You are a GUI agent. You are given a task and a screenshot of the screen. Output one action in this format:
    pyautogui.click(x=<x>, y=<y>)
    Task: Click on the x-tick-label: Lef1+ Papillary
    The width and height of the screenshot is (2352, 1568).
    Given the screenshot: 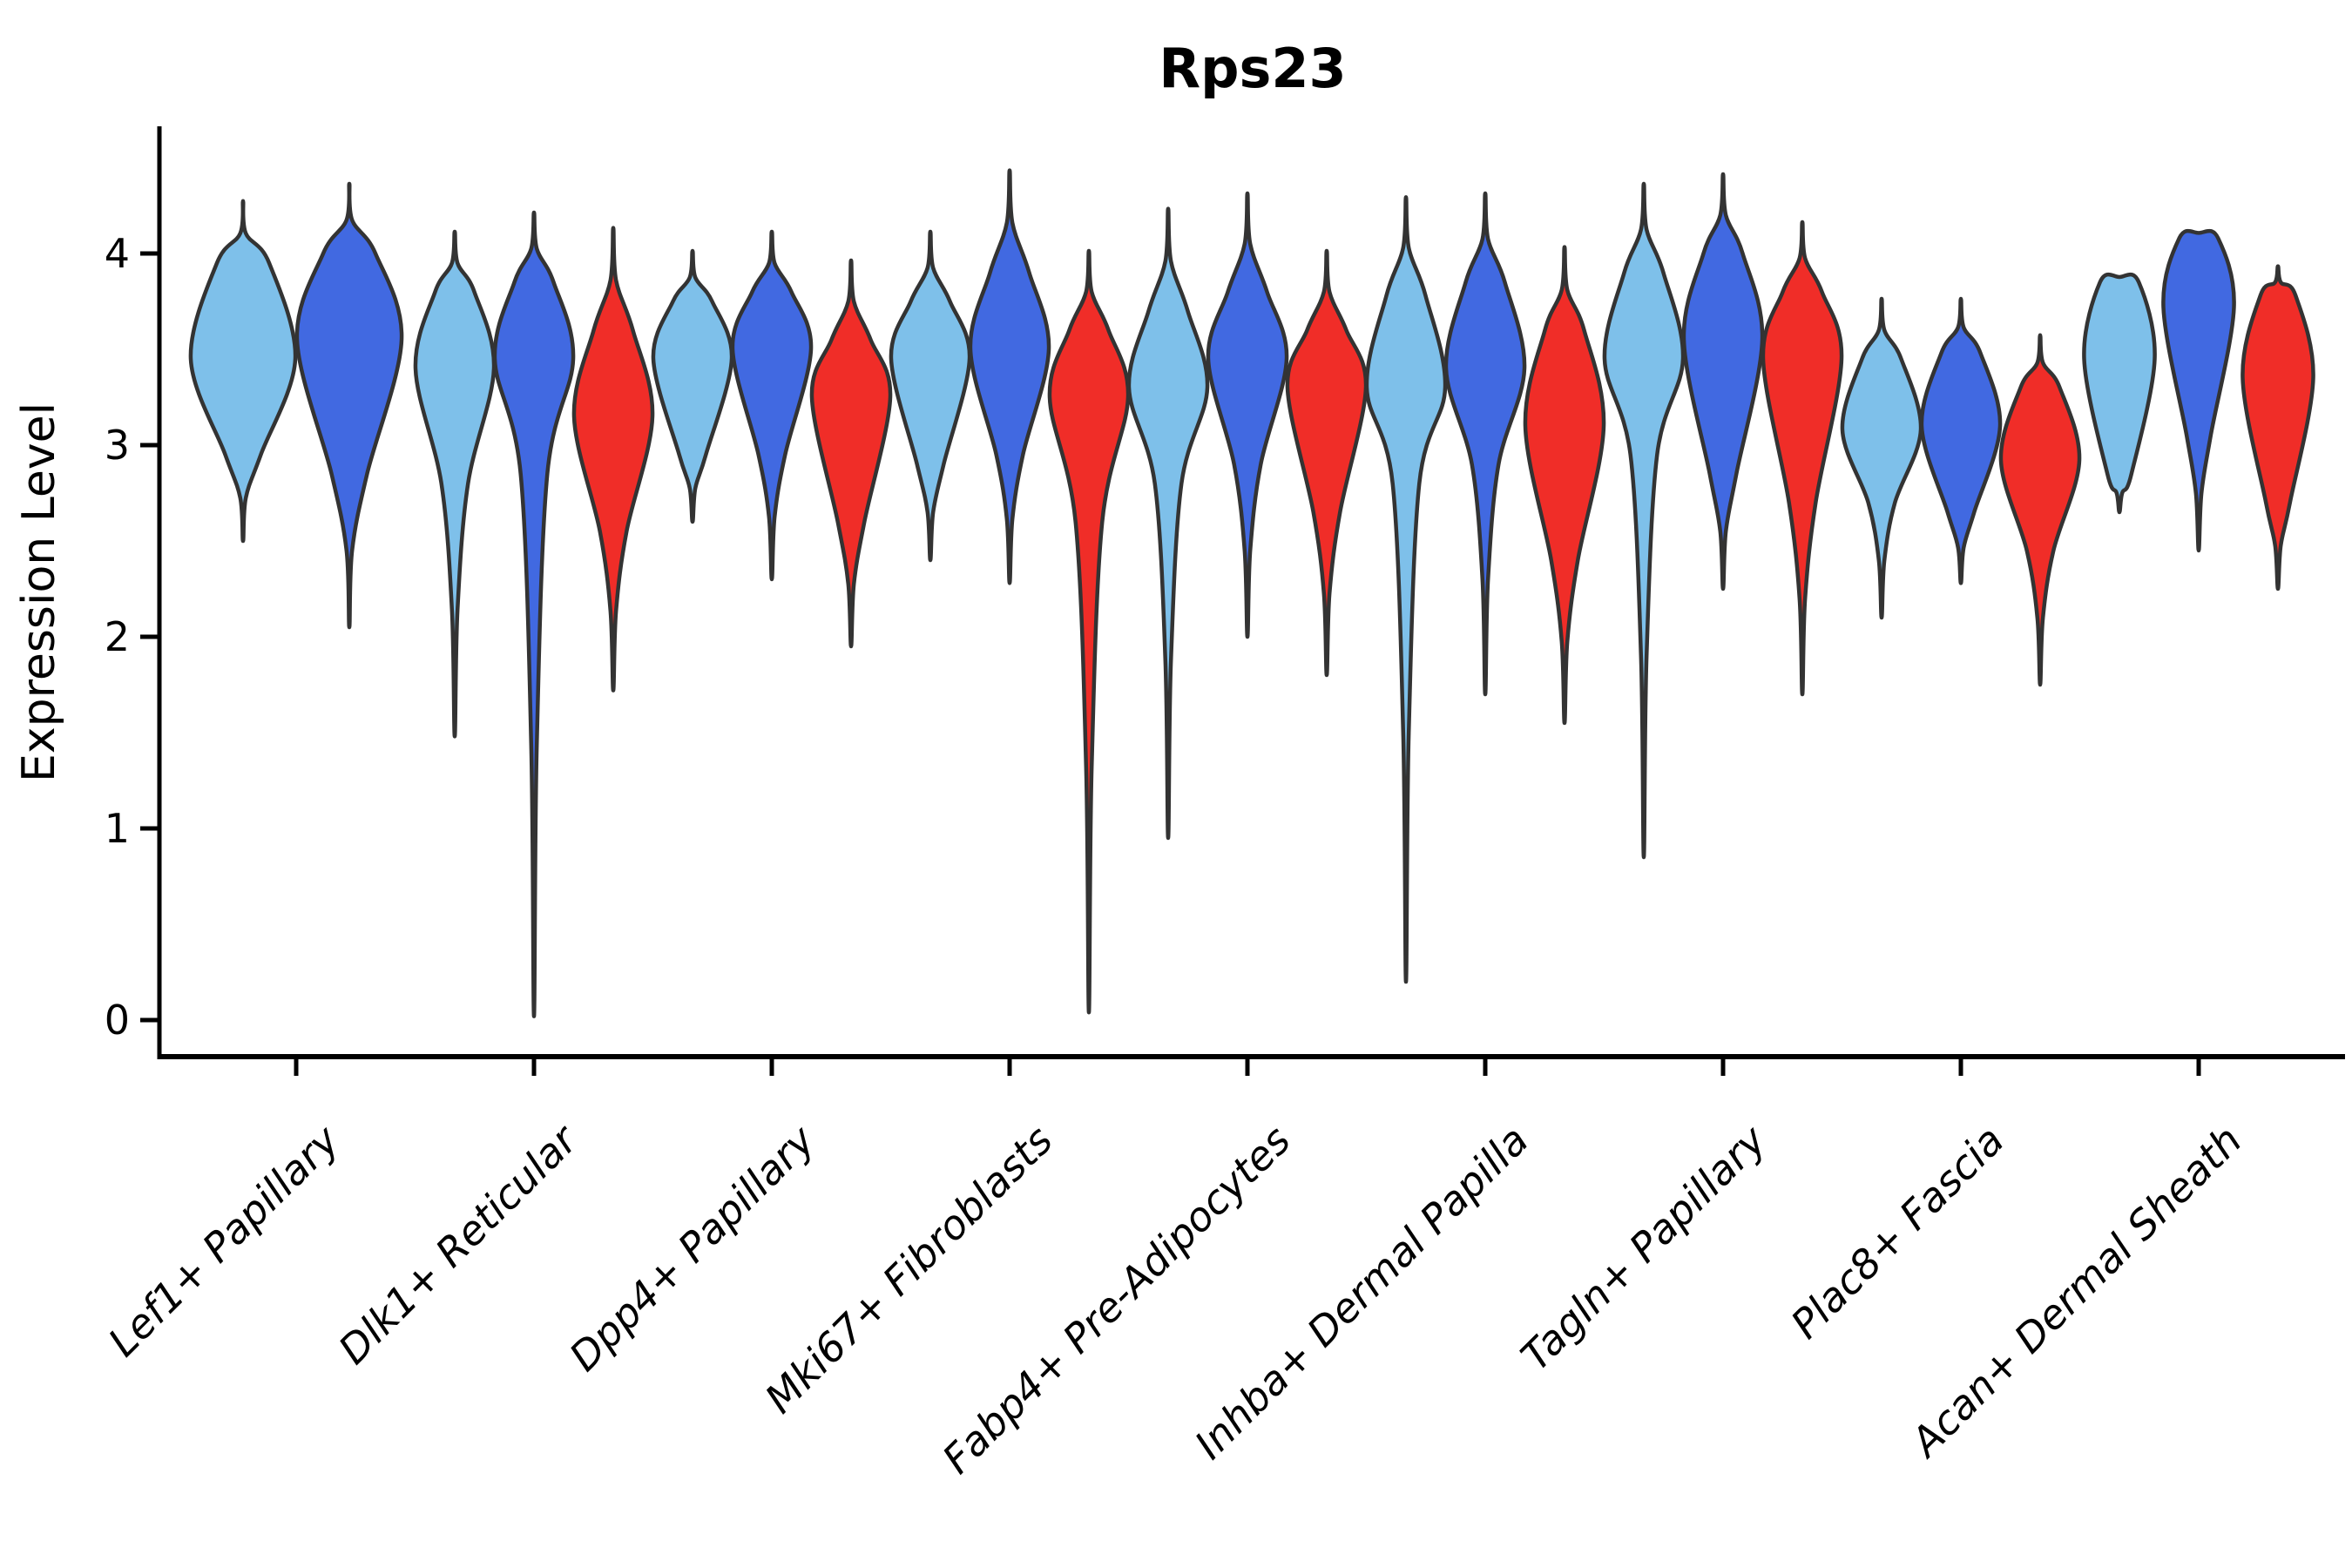 What is the action you would take?
    pyautogui.click(x=223, y=1241)
    